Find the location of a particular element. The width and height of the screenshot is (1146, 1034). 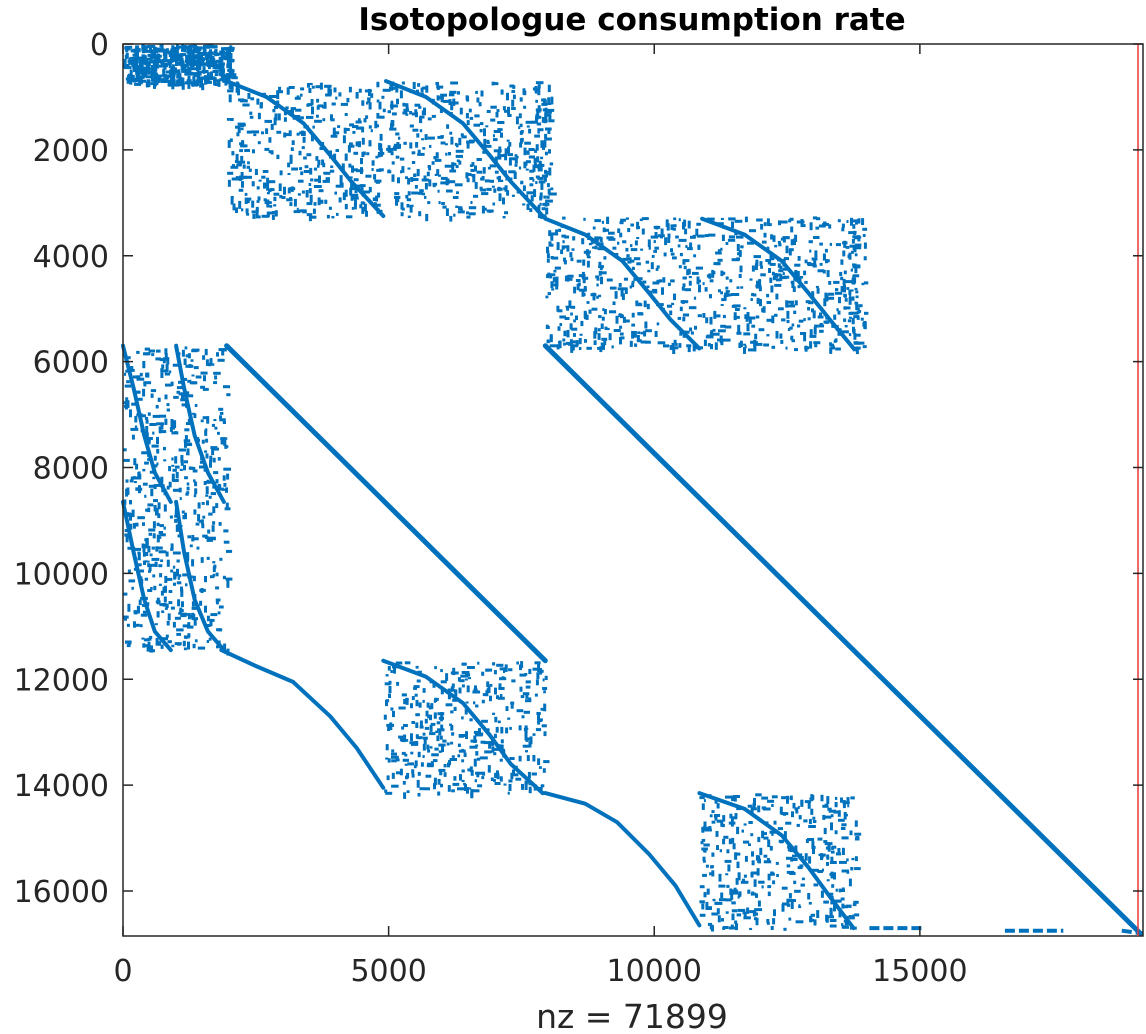

x-tick-label: 0 is located at coordinates (122, 971).